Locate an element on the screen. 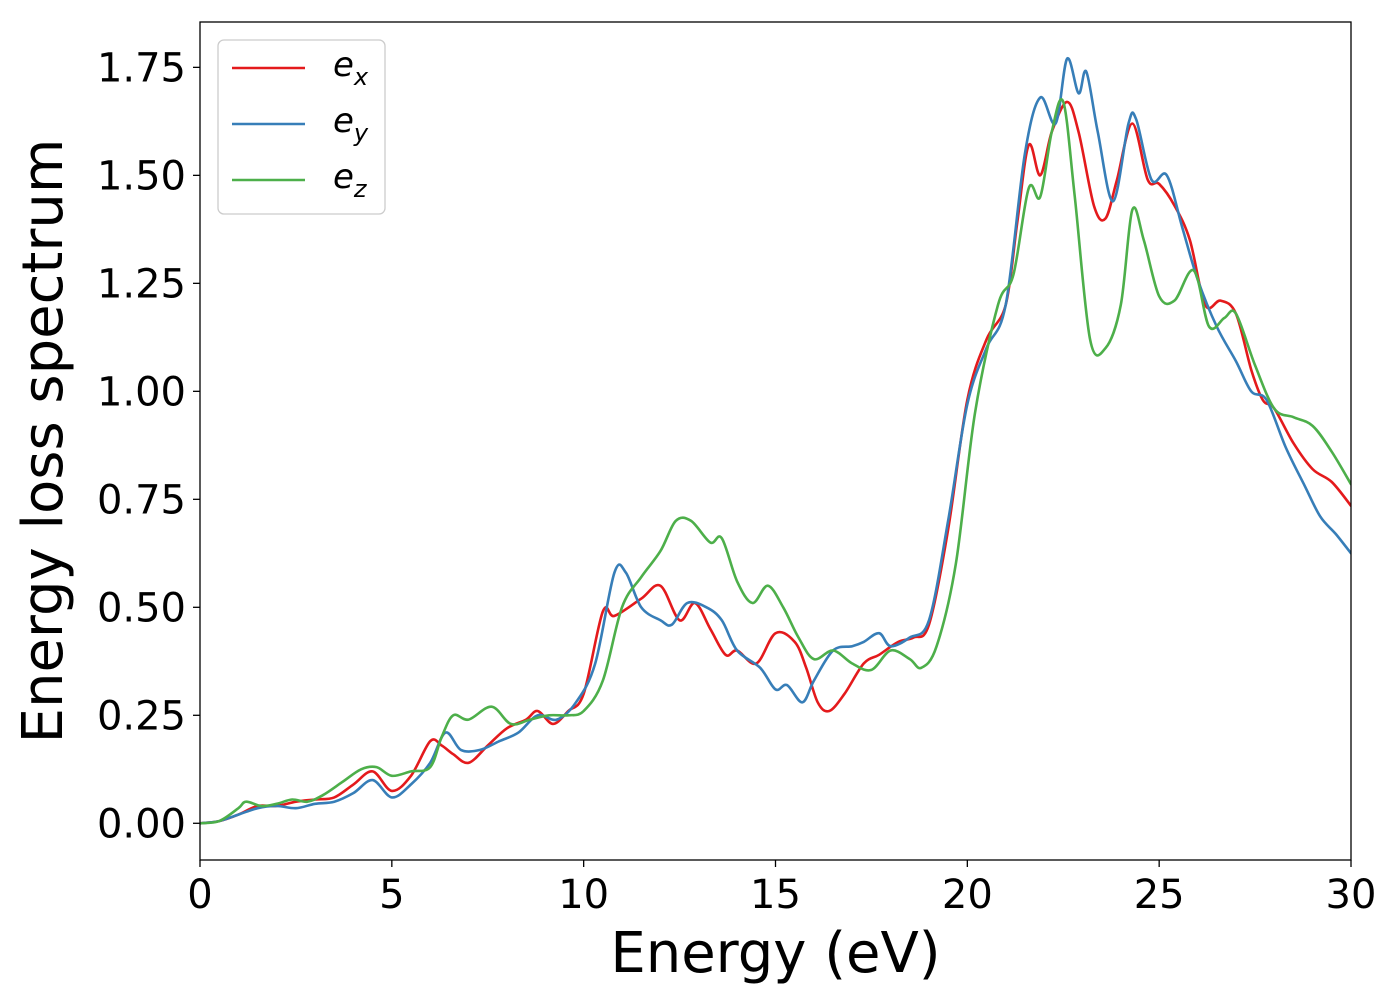 The height and width of the screenshot is (1000, 1400). x-axis: 0 5 10 15 20 25 30 is located at coordinates (781, 889).